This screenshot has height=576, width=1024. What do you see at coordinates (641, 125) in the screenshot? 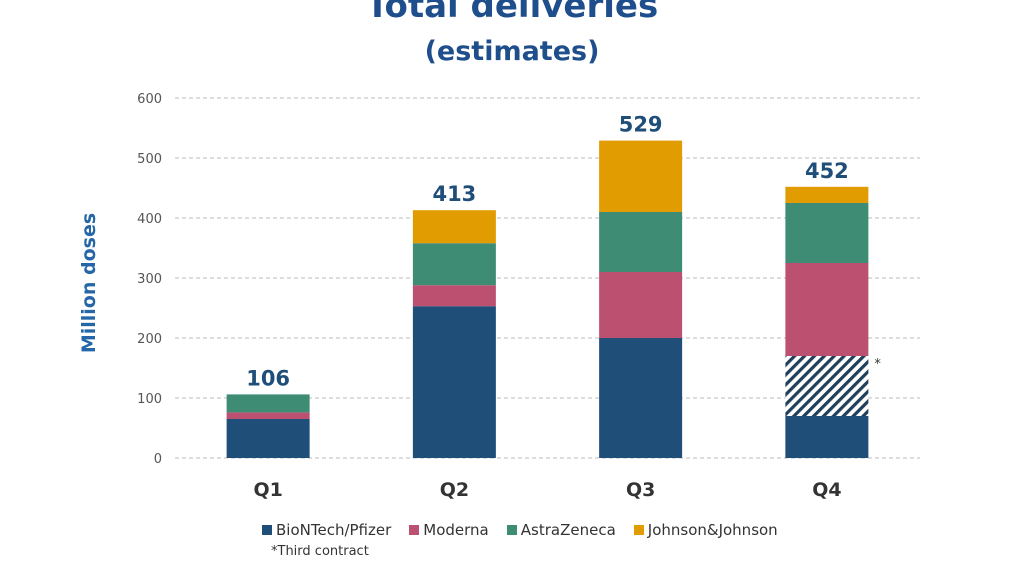
I see `total-label: 529` at bounding box center [641, 125].